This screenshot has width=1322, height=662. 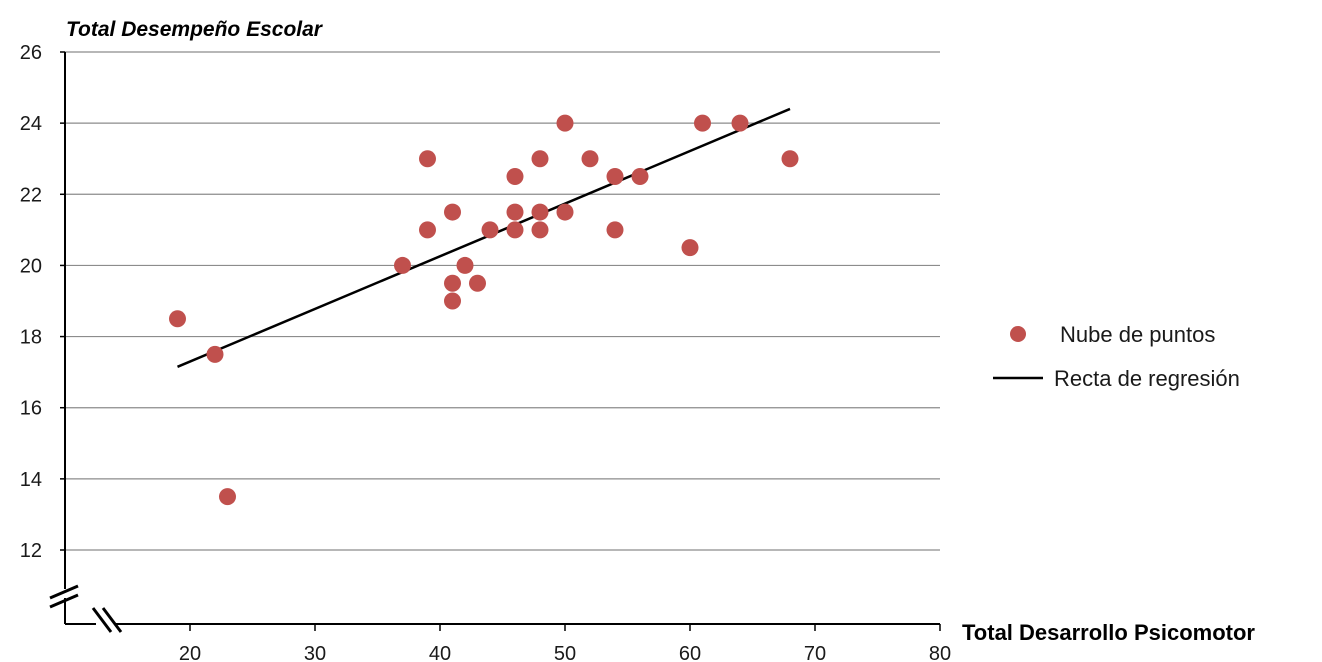 What do you see at coordinates (107, 620) in the screenshot?
I see `x-axis-break` at bounding box center [107, 620].